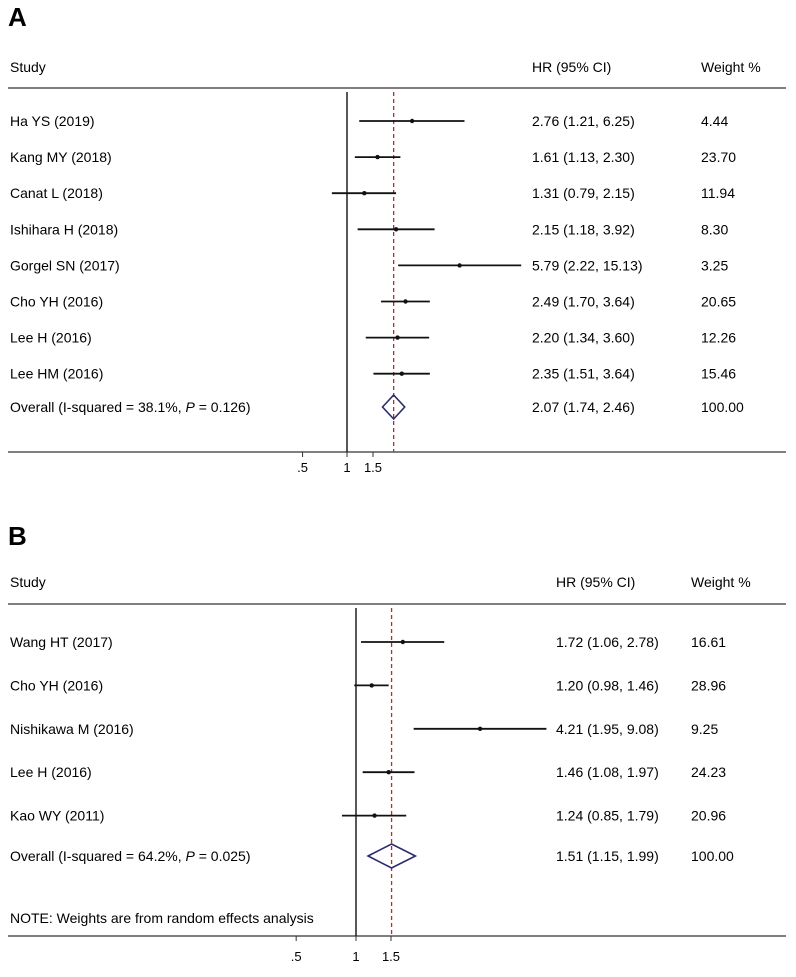  Describe the element at coordinates (718, 374) in the screenshot. I see `panel-a-study-weight: 15.46` at that location.